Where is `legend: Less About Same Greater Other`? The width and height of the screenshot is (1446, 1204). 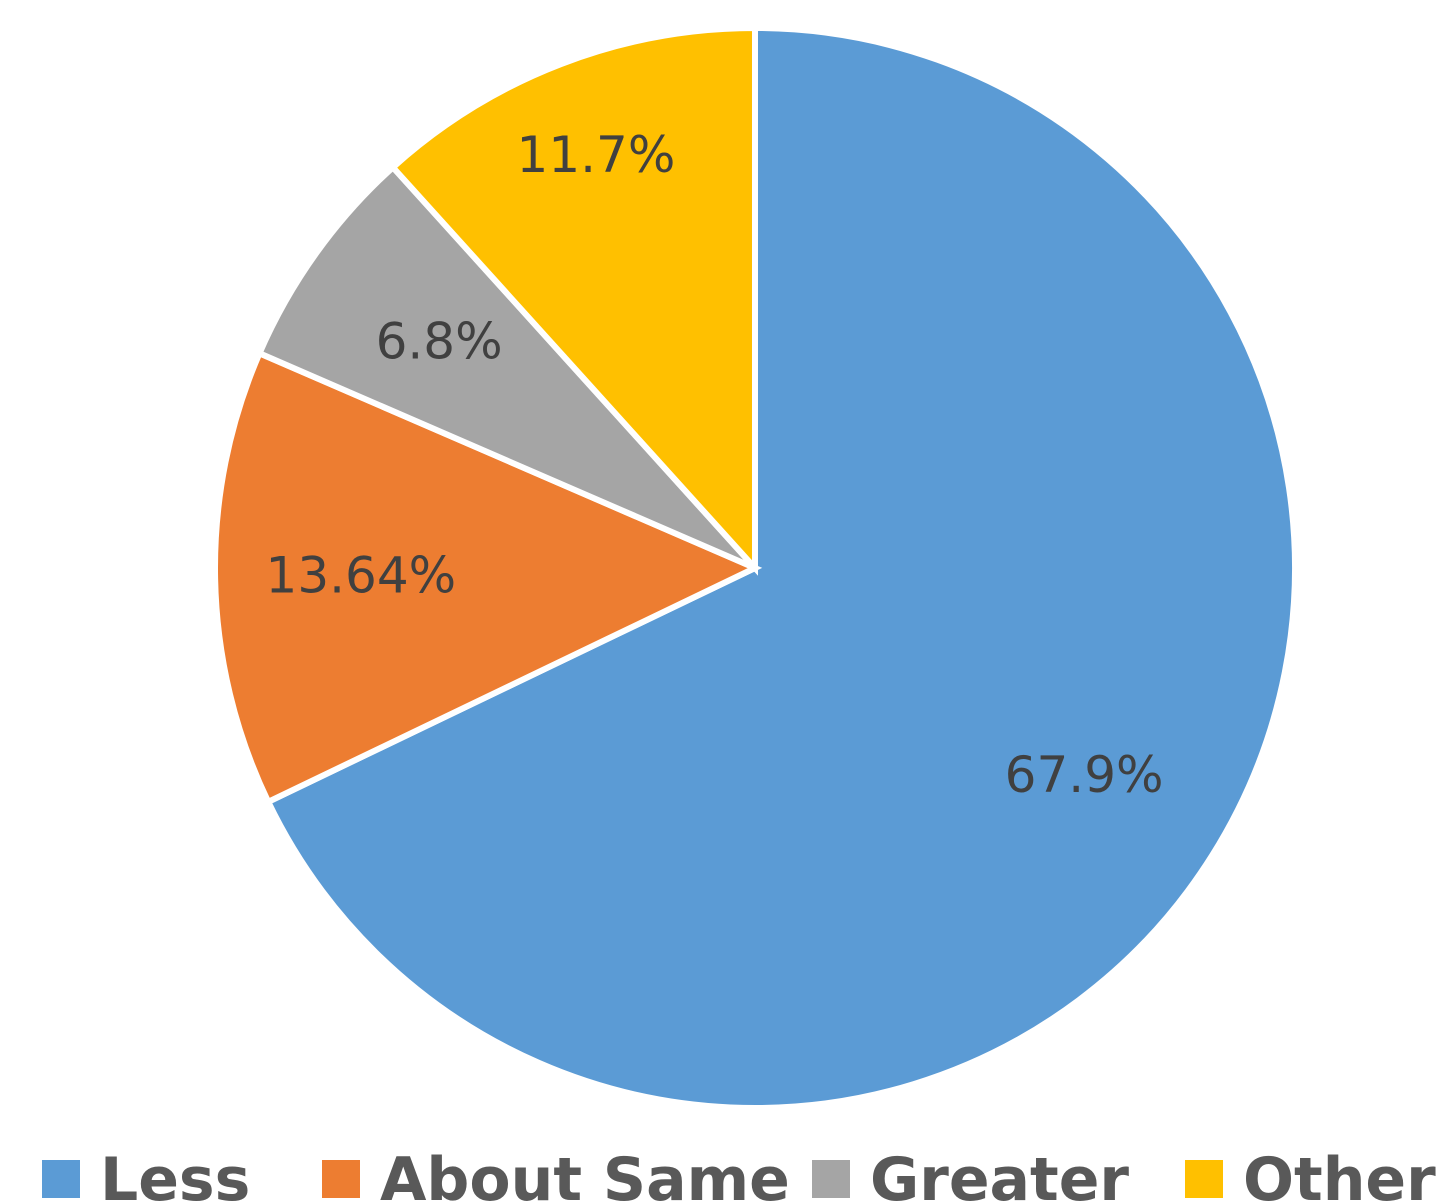
legend: Less About Same Greater Other is located at coordinates (739, 1174).